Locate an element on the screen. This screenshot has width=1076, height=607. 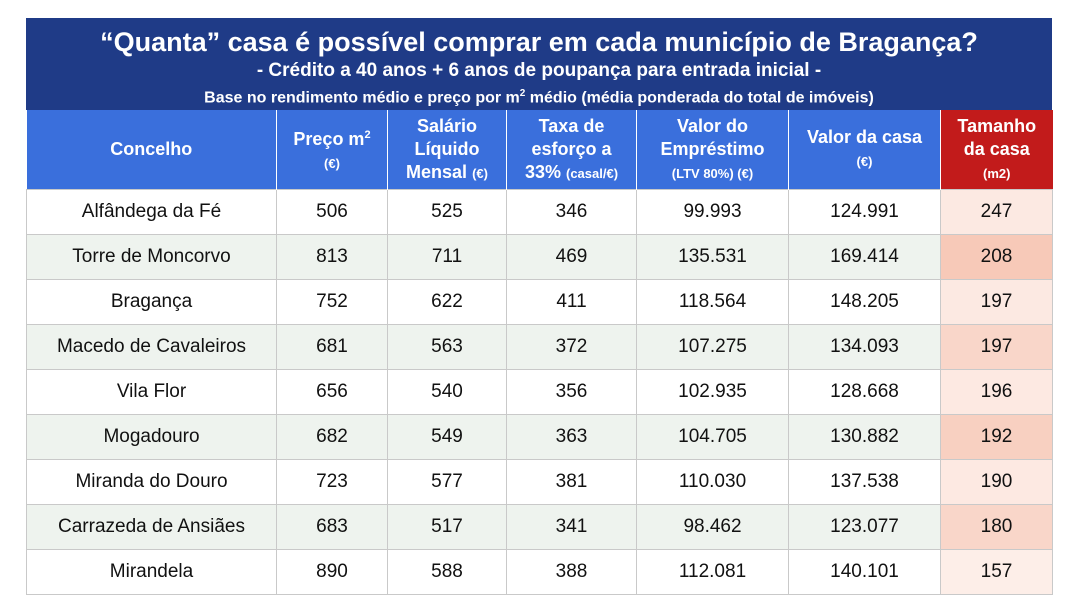
cell-concelho: Vila Flor is located at coordinates (151, 392).